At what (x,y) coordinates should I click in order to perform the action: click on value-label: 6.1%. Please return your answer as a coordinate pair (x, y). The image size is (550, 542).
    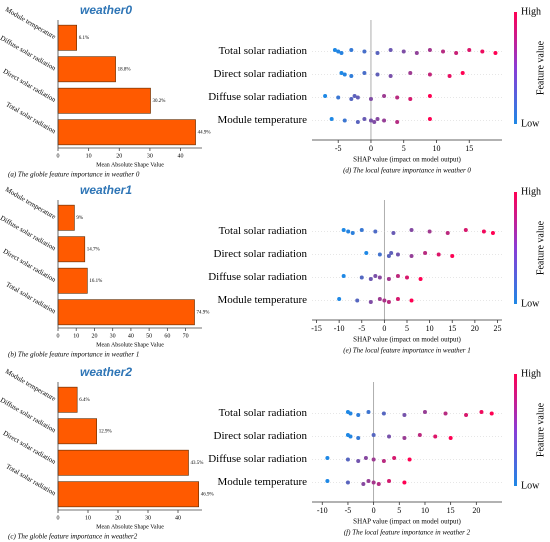
    Looking at the image, I should click on (84, 38).